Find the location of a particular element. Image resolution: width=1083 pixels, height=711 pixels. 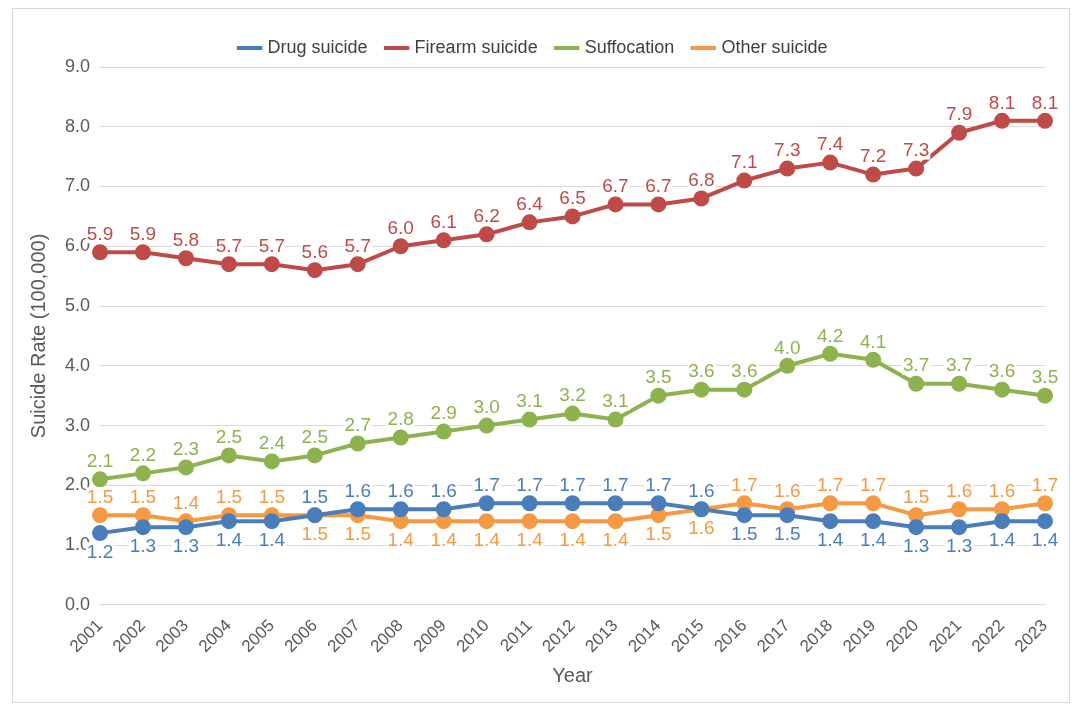

data-label: 4.0 is located at coordinates (787, 347).